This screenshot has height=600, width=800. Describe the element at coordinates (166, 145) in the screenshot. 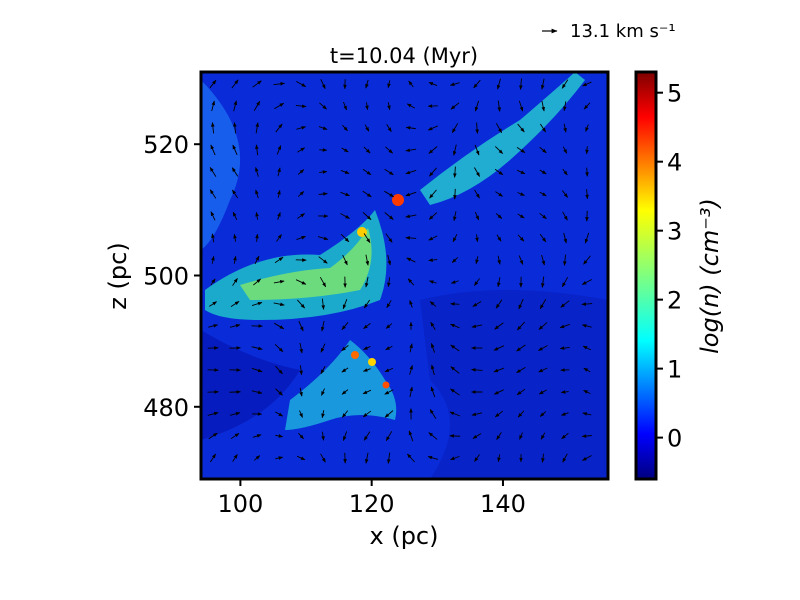

I see `y-tick-label-2: 520` at that location.